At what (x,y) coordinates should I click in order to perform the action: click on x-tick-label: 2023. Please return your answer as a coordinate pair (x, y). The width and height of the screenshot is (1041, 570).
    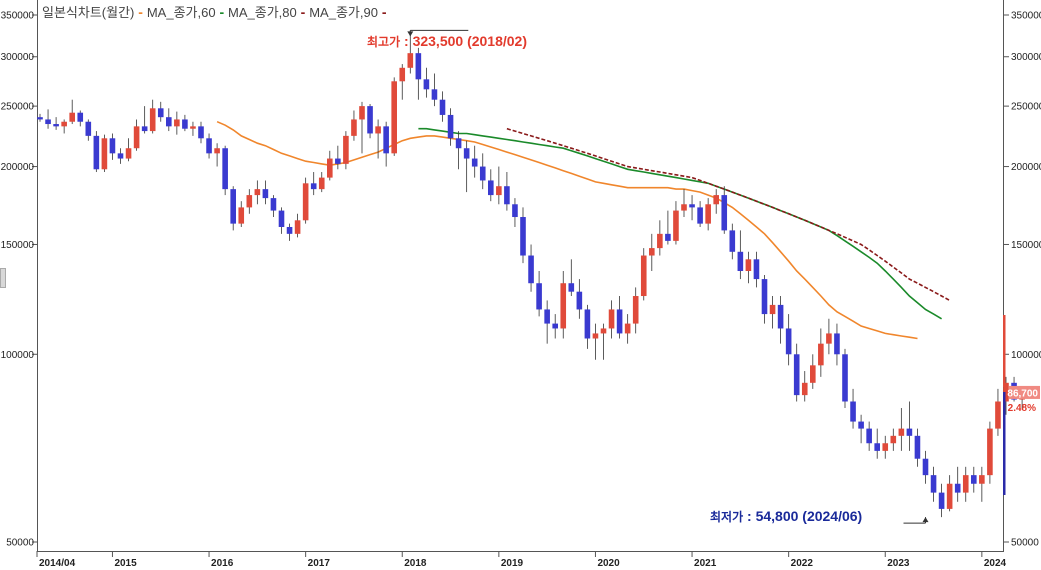
    Looking at the image, I should click on (898, 563).